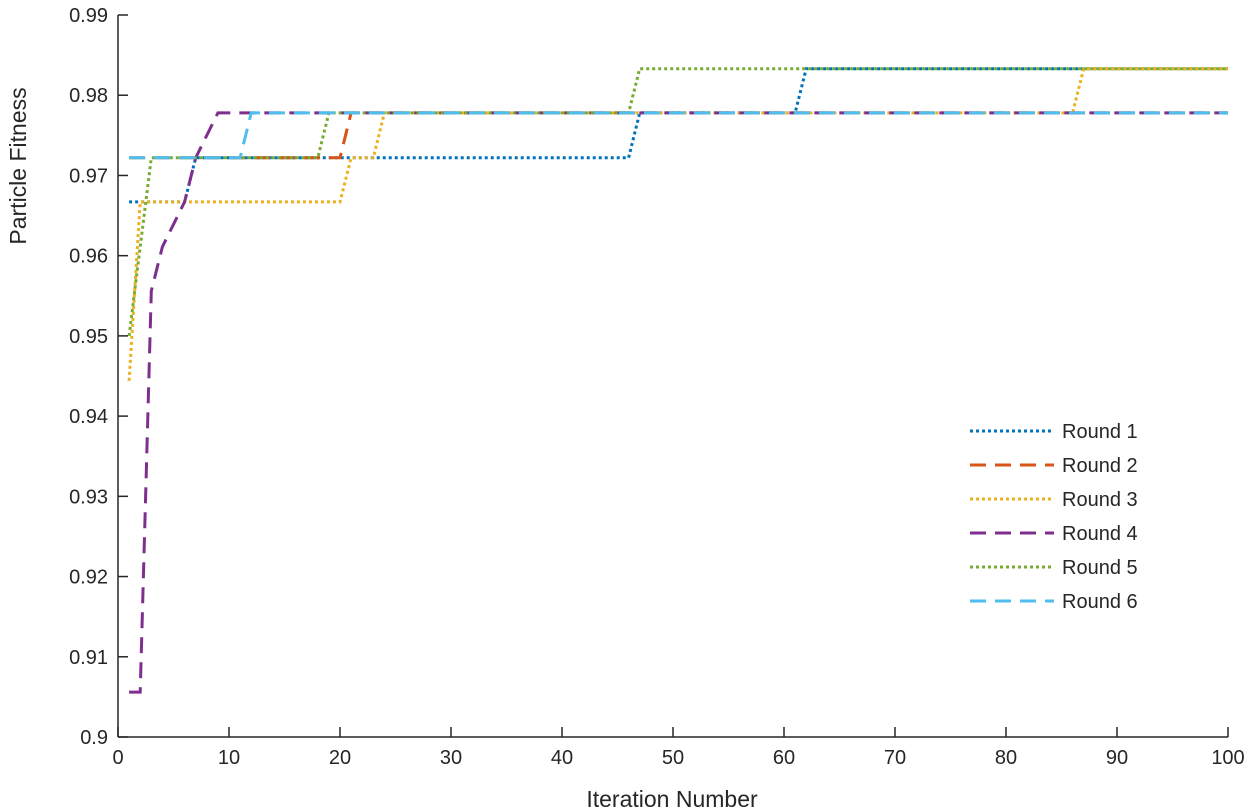  What do you see at coordinates (784, 758) in the screenshot?
I see `x-tick-label: 60` at bounding box center [784, 758].